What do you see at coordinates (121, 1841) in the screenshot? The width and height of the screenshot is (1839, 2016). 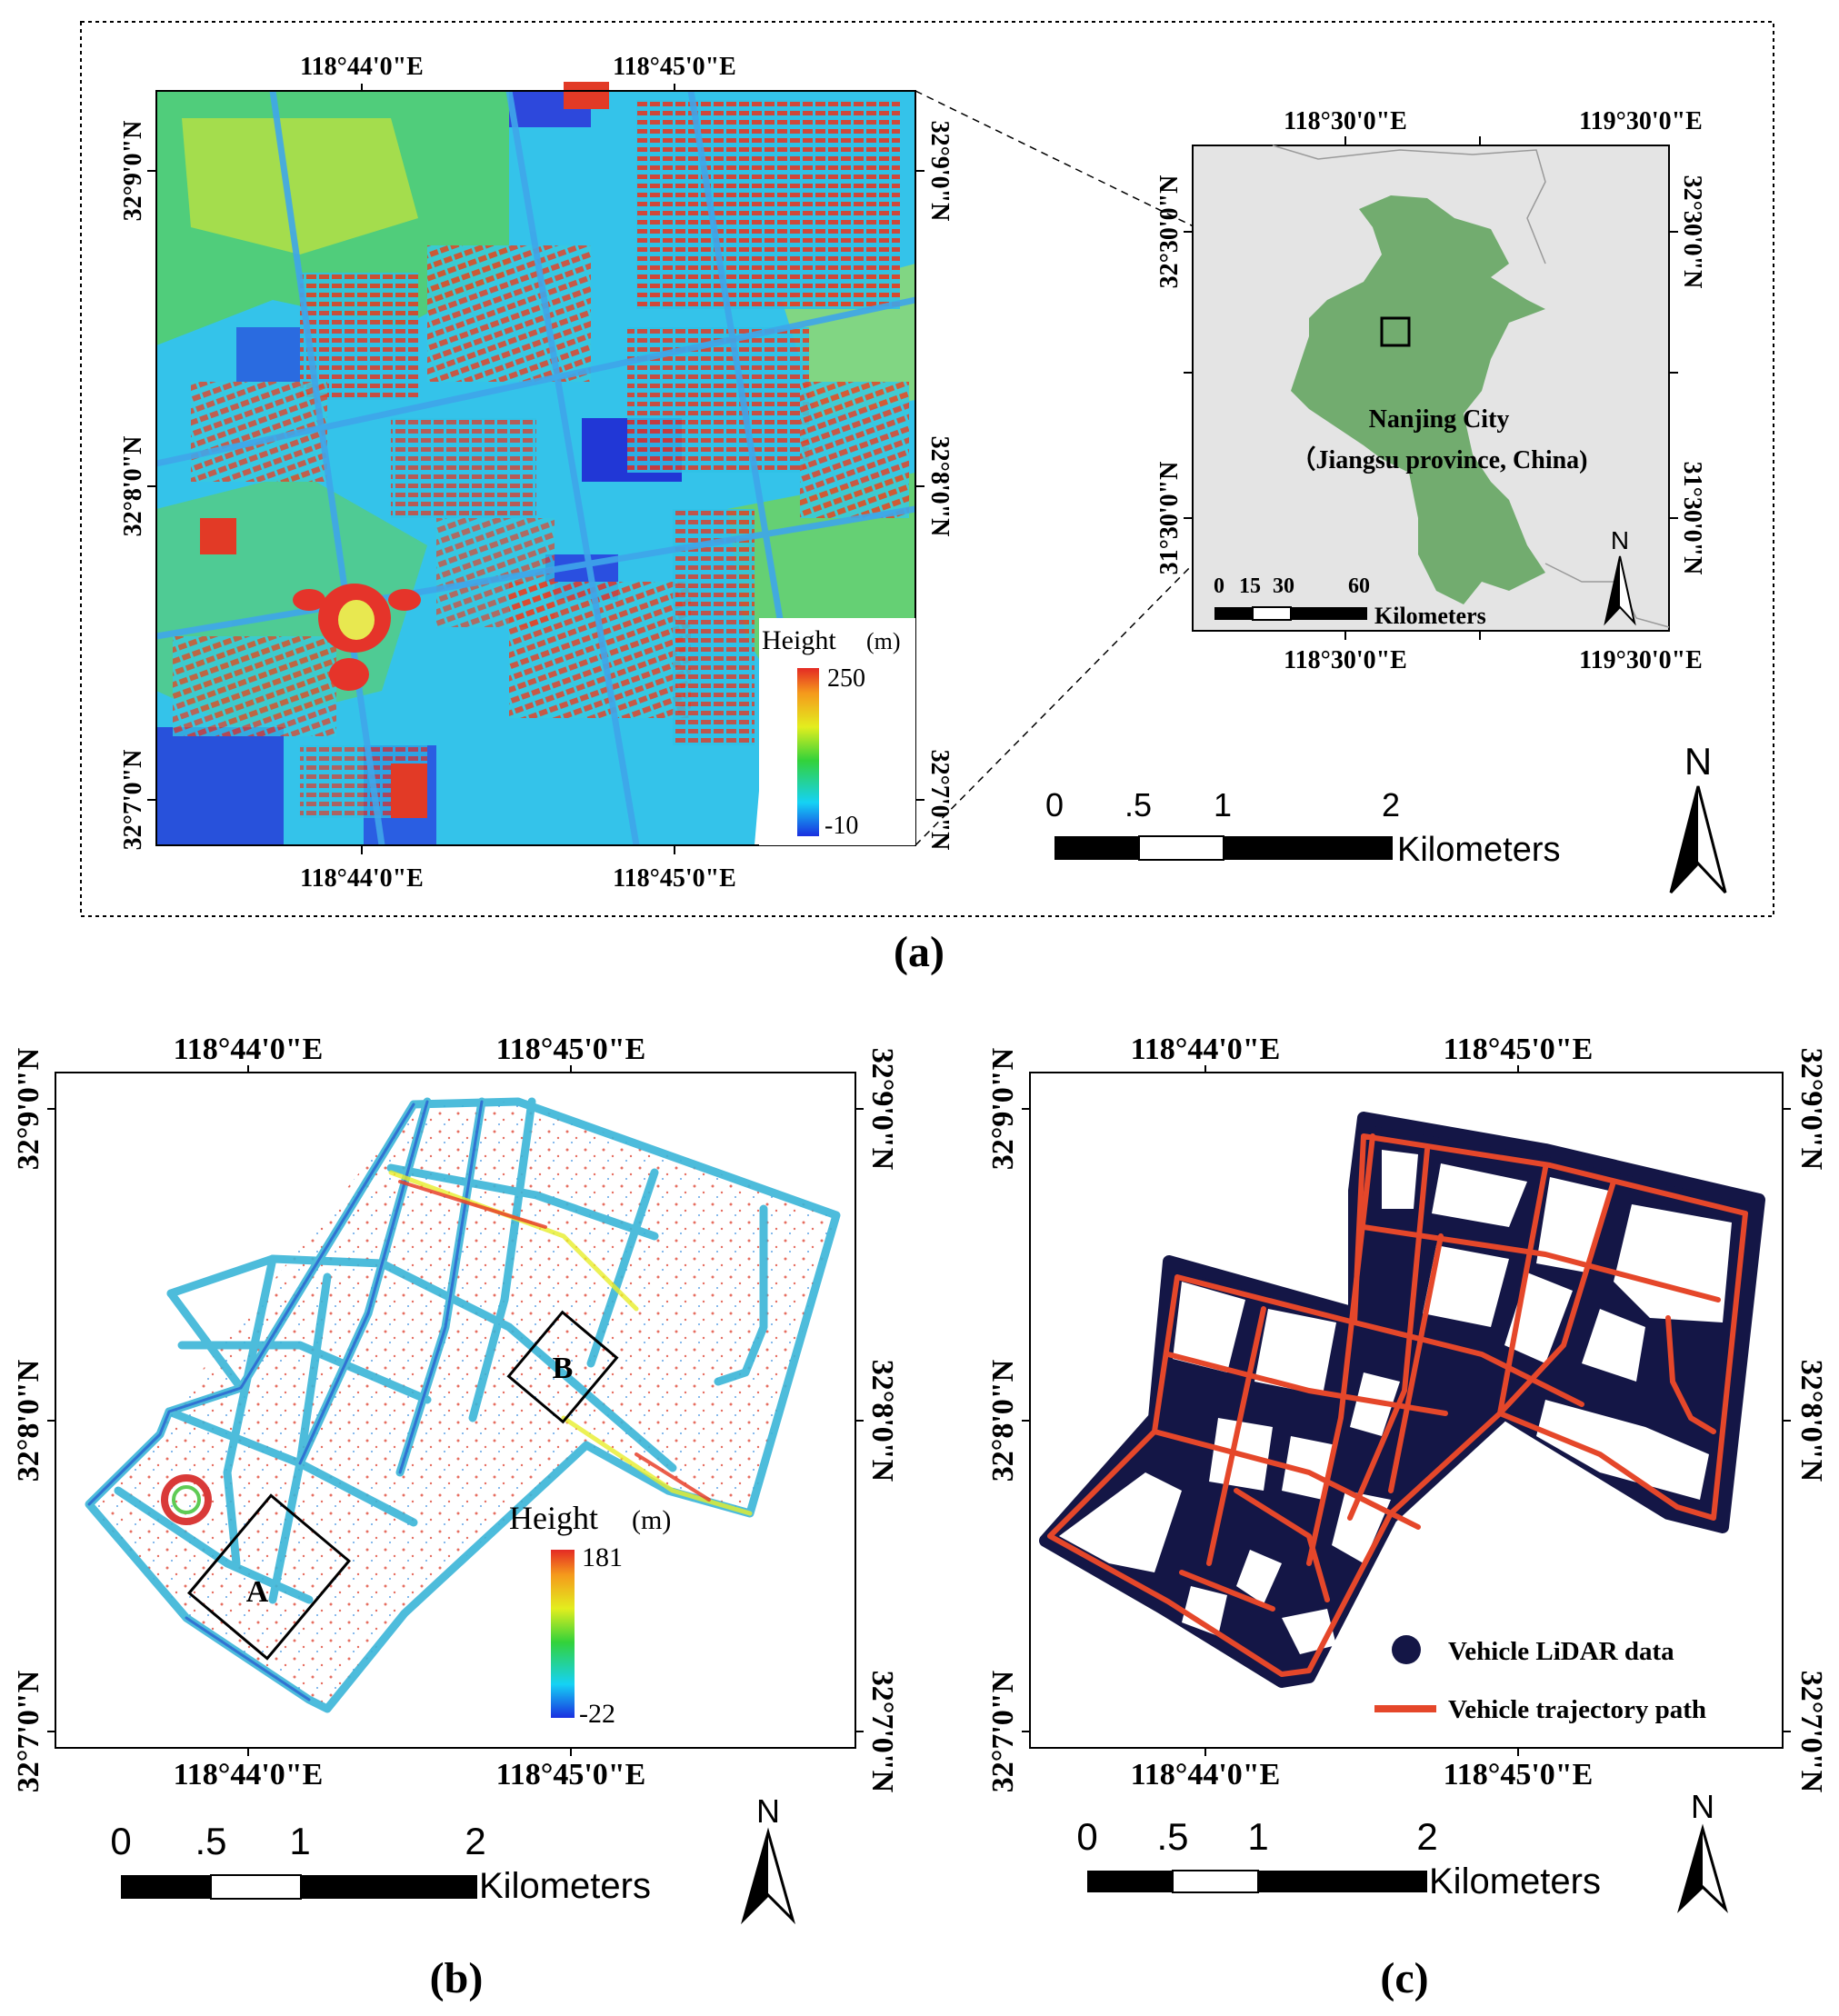 I see `scale-b-0: 0` at bounding box center [121, 1841].